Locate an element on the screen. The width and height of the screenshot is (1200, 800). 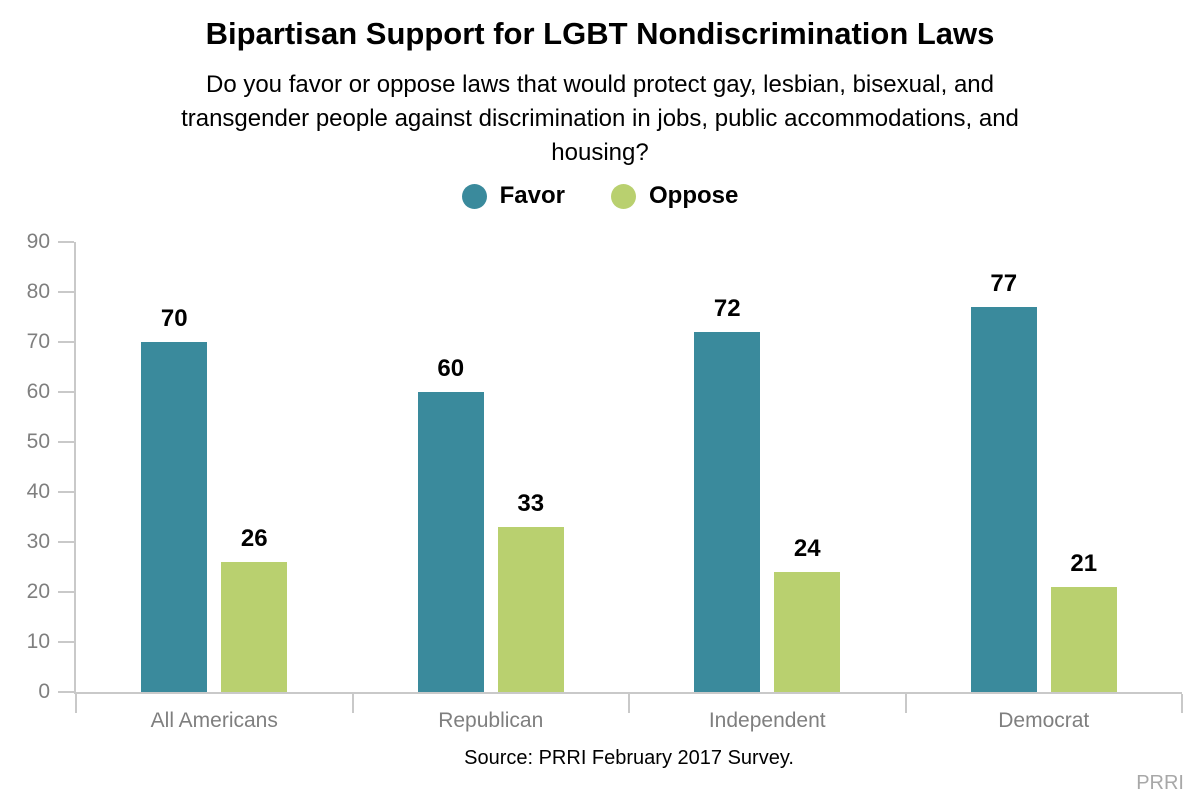
y-tick-label: 50 is located at coordinates (38, 441).